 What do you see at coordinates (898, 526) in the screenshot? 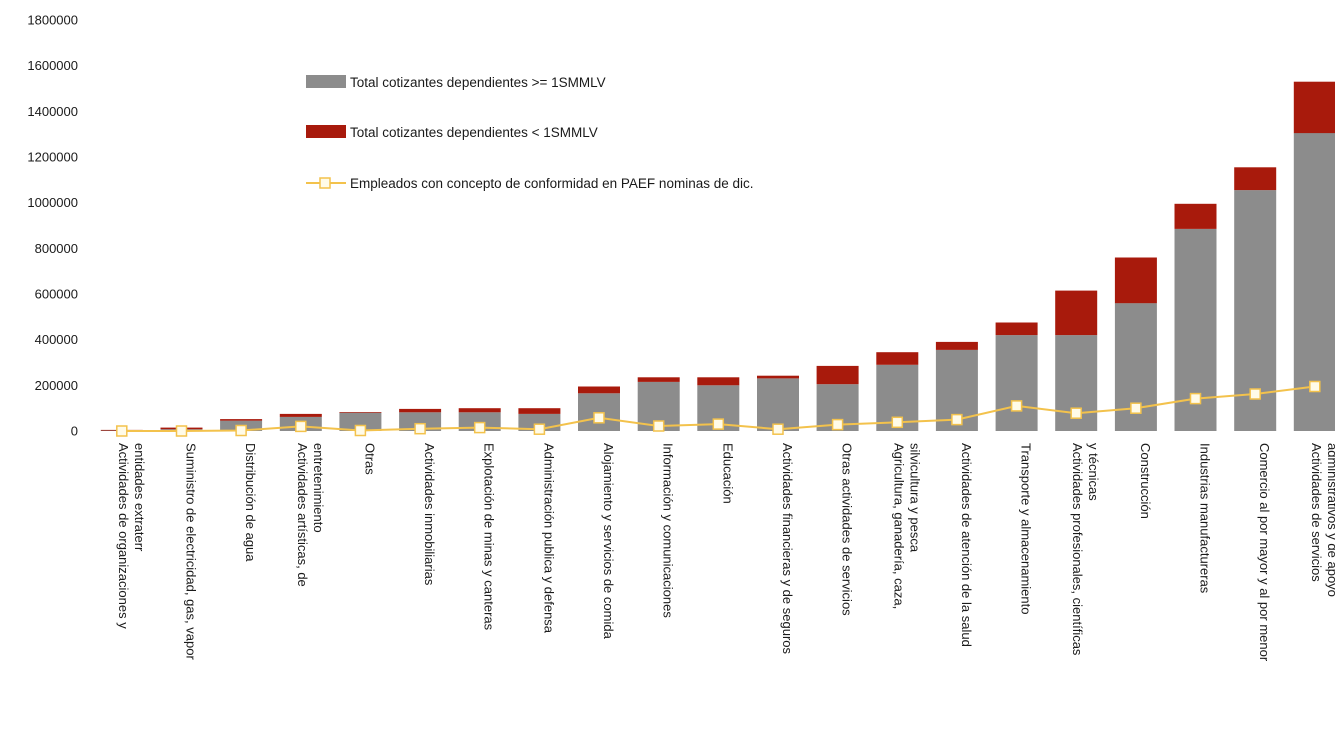
I see `x-tick-label: Agricultura, ganadería, caza,` at bounding box center [898, 526].